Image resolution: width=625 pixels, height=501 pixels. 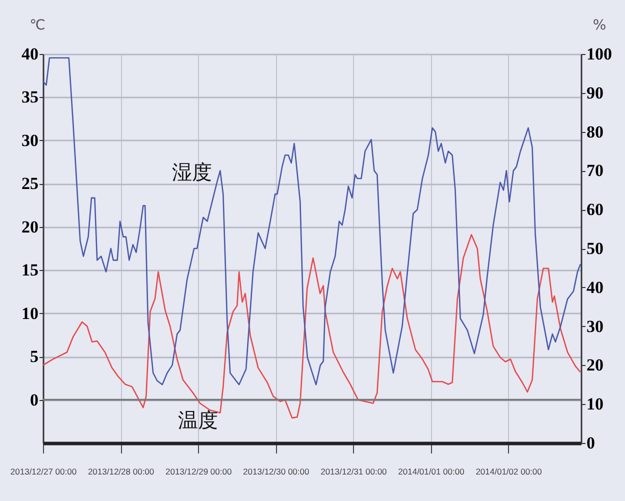 What do you see at coordinates (192, 172) in the screenshot?
I see `annotation: 湿度` at bounding box center [192, 172].